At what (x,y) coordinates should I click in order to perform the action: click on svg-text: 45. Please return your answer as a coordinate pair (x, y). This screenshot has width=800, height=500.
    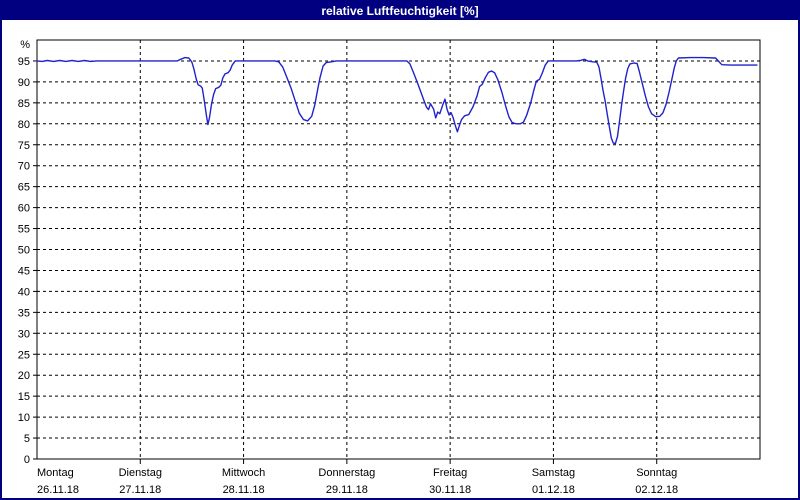
    Looking at the image, I should click on (24, 271).